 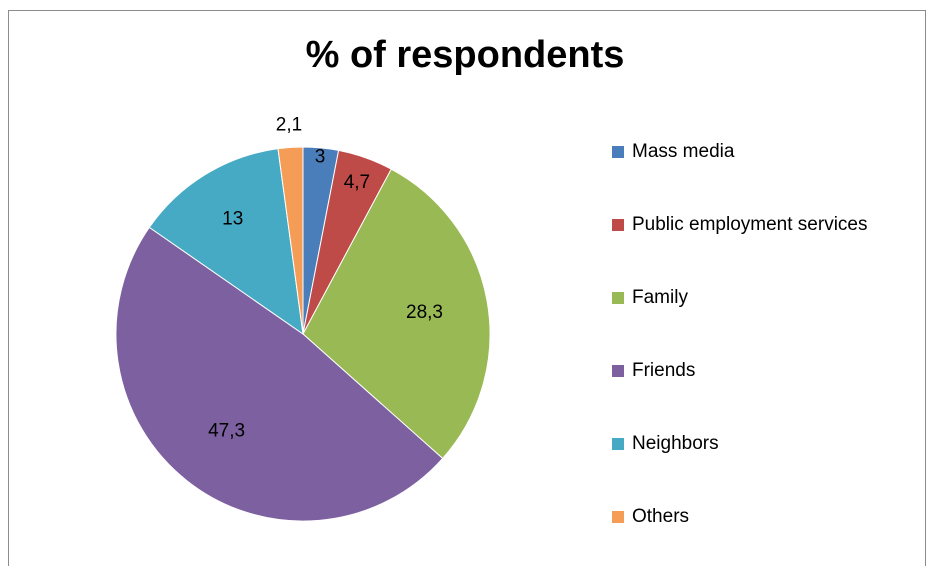 What do you see at coordinates (226, 430) in the screenshot?
I see `data-label-friends: 47,3` at bounding box center [226, 430].